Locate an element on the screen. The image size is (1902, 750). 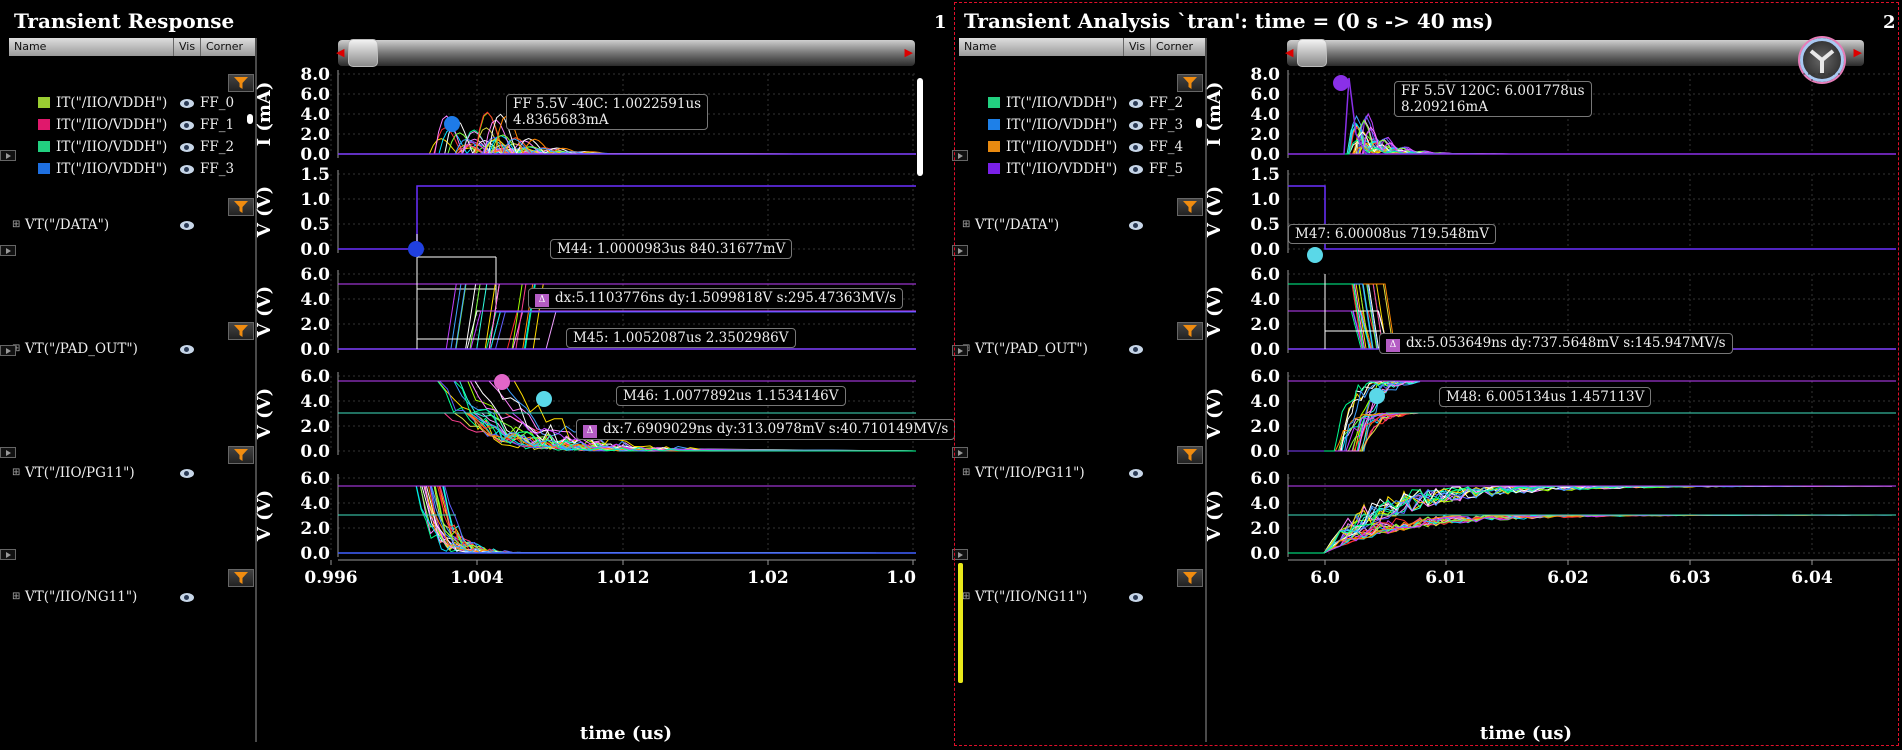
zoom-pill is located at coordinates (920, 127).